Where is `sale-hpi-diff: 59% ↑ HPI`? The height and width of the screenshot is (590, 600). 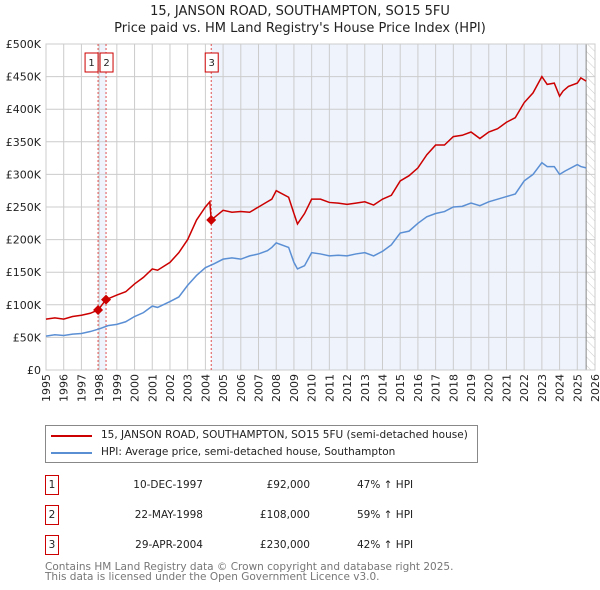 sale-hpi-diff: 59% ↑ HPI is located at coordinates (385, 515).